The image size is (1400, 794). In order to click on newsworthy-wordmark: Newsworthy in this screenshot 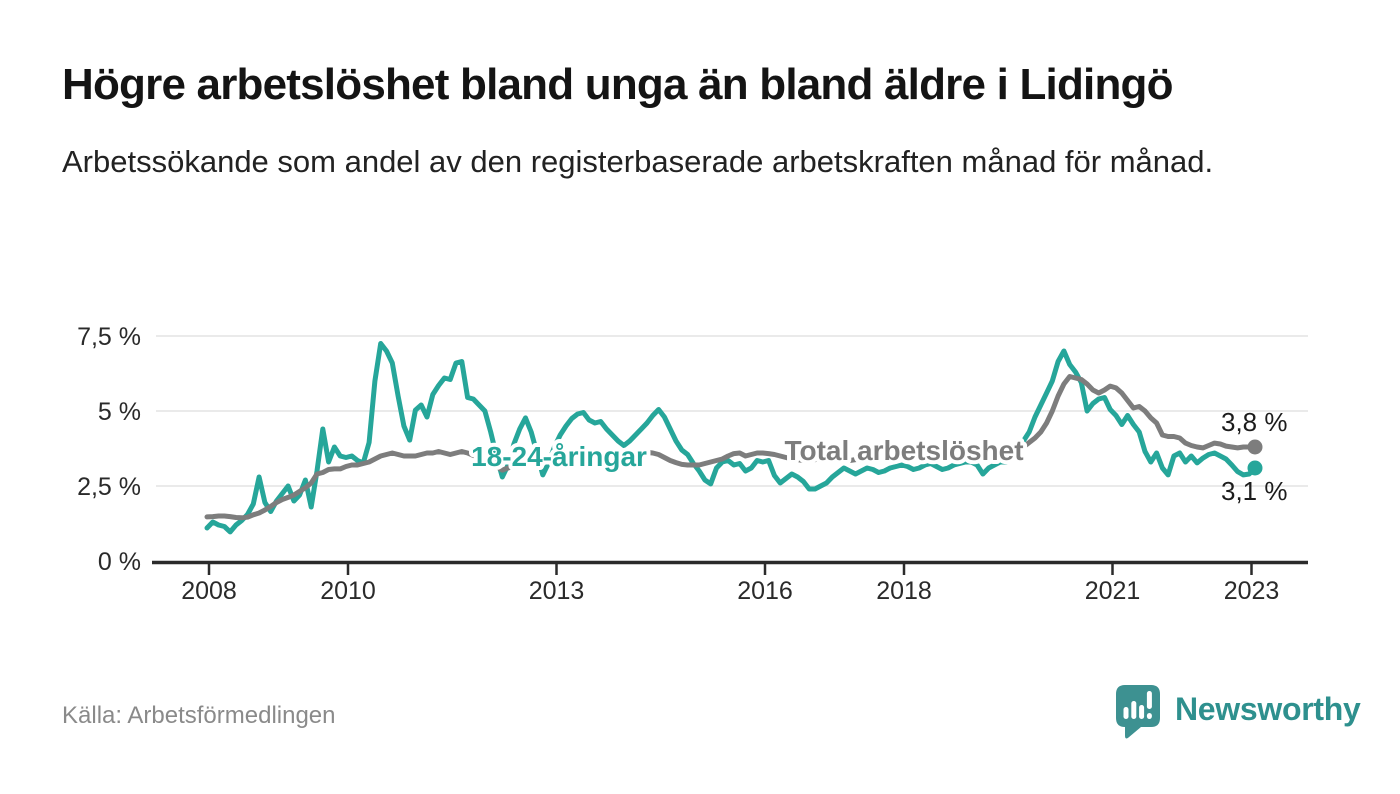, I will do `click(1268, 709)`.